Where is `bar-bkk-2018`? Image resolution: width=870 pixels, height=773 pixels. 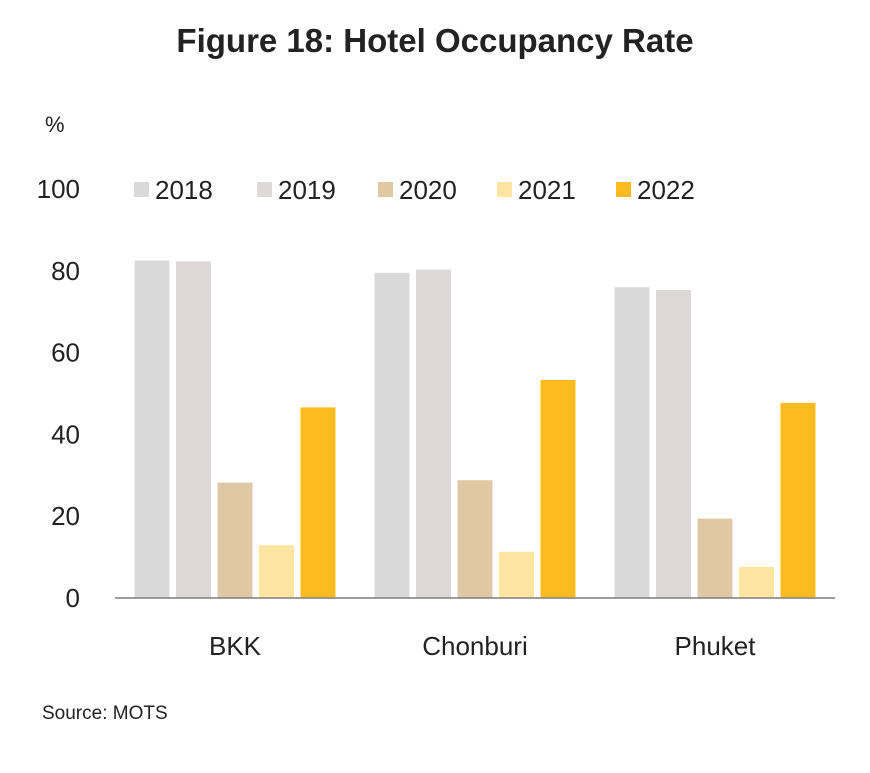
bar-bkk-2018 is located at coordinates (152, 429).